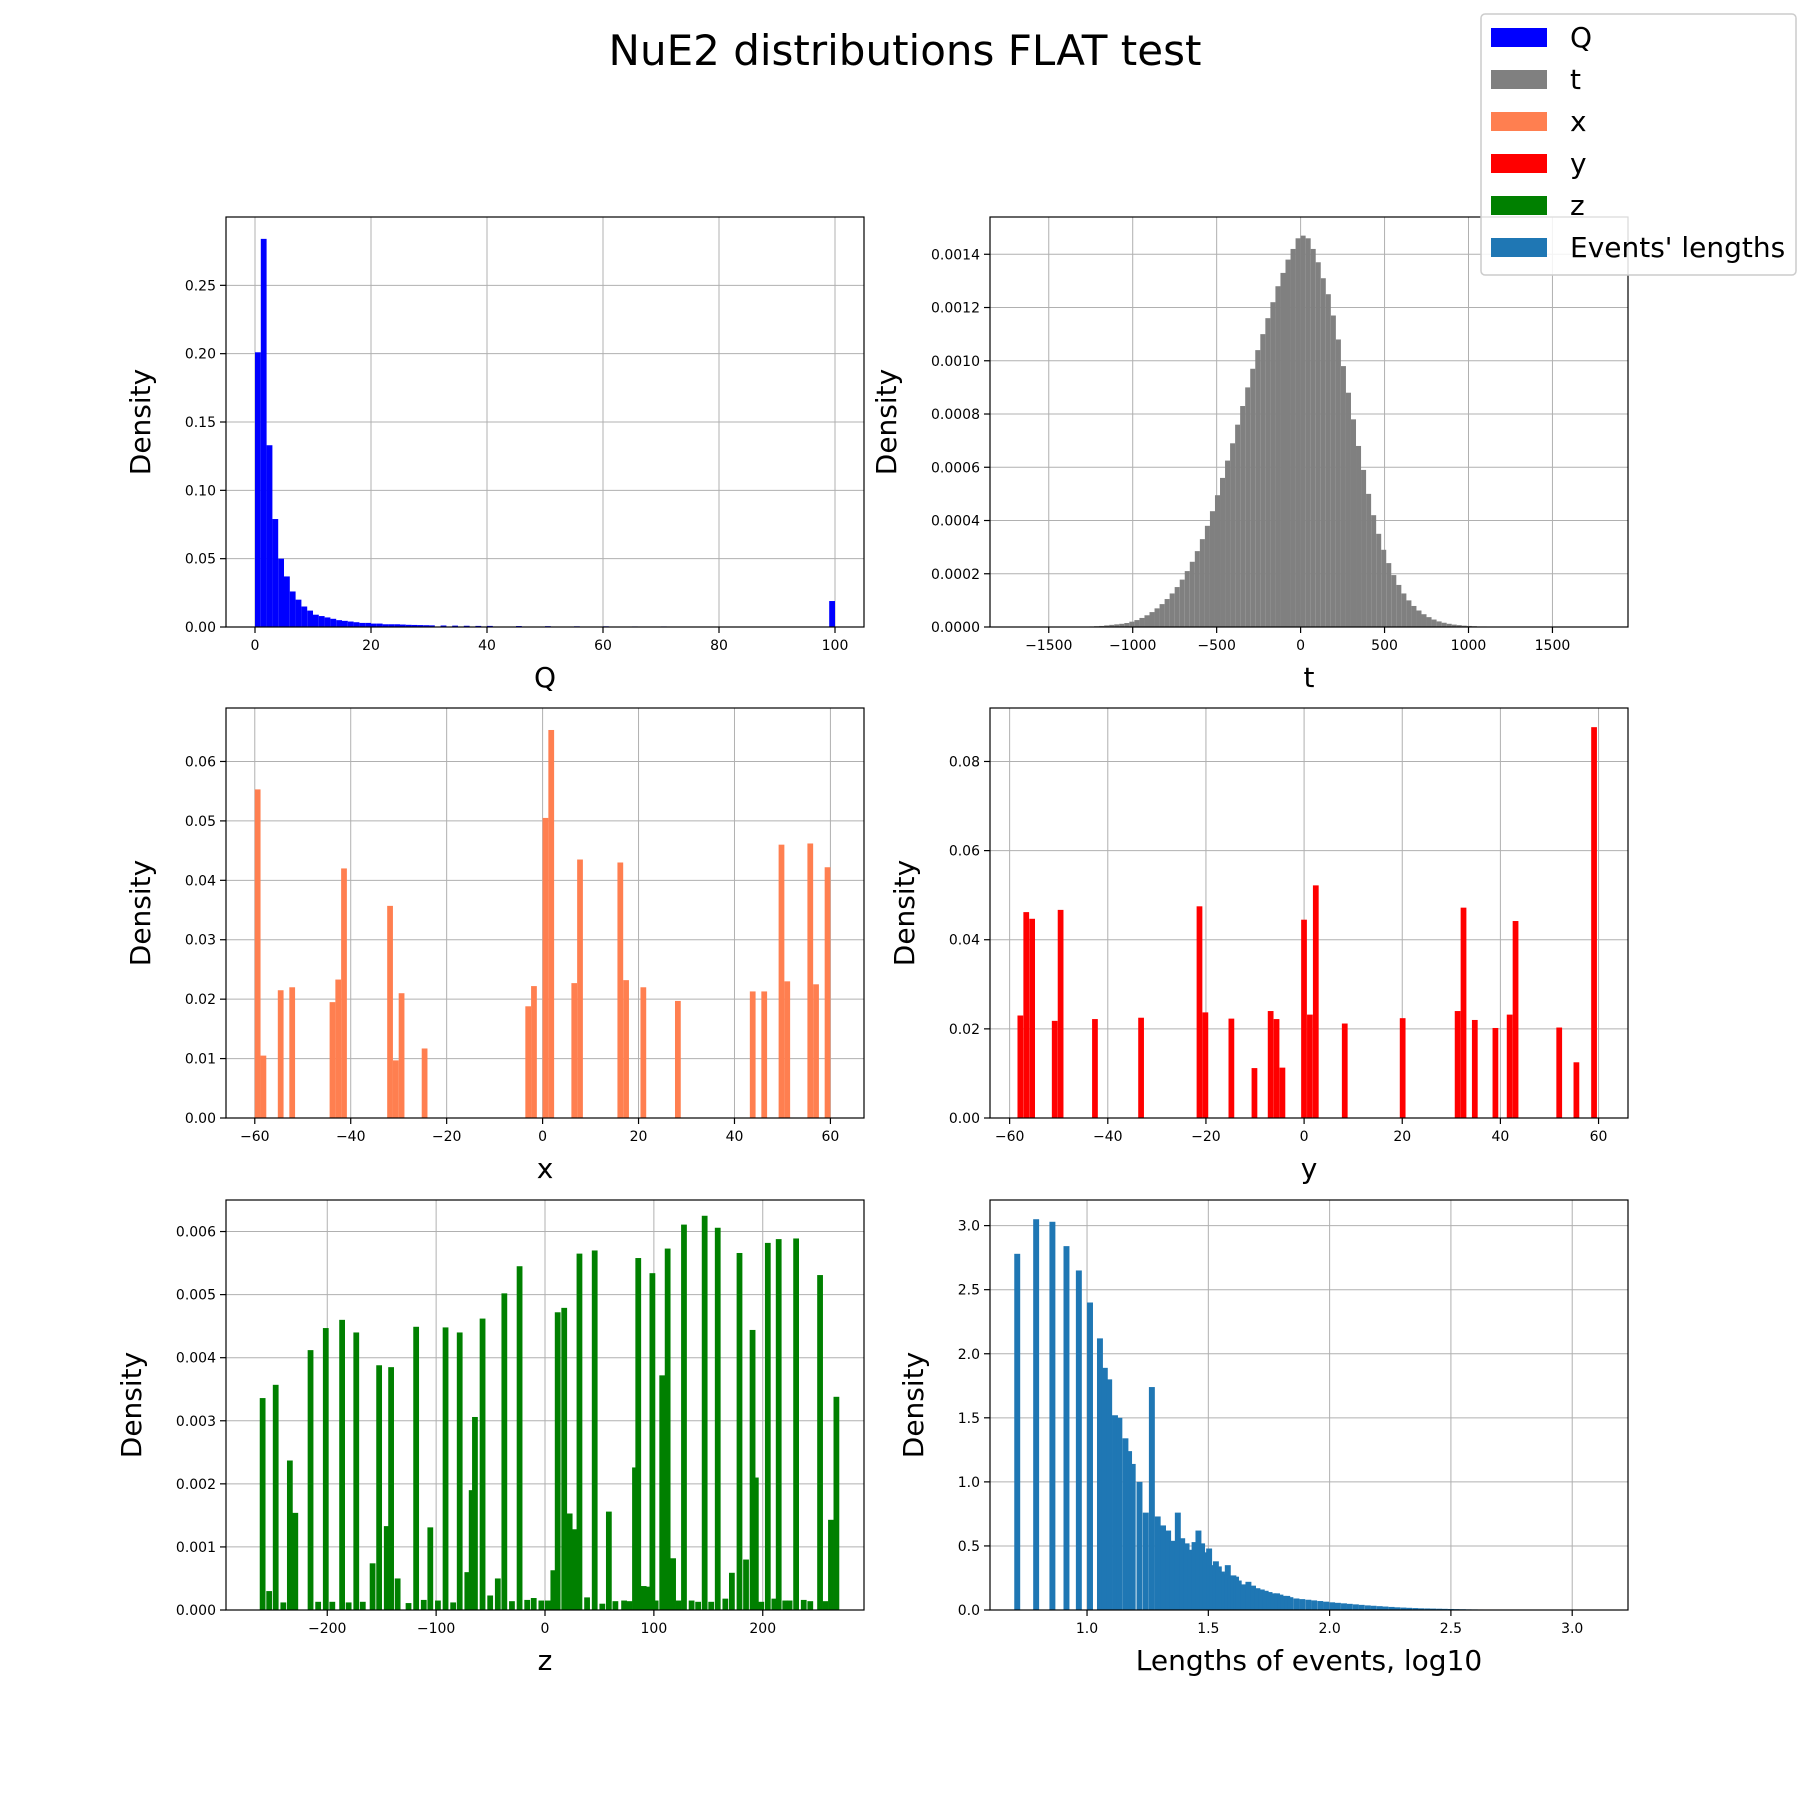 This screenshot has height=1804, width=1800. What do you see at coordinates (1451, 1629) in the screenshot?
I see `x-tick-label: 2.5` at bounding box center [1451, 1629].